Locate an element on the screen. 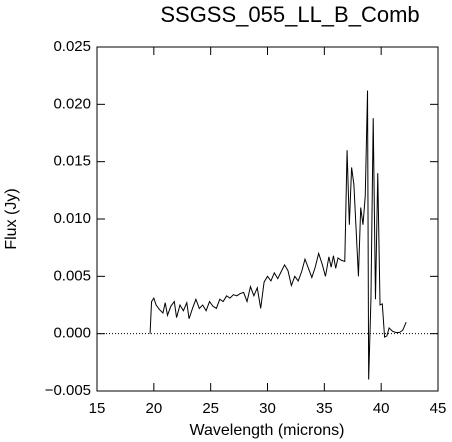 This screenshot has width=452, height=442. y-tick-label: 0.020 is located at coordinates (72, 103).